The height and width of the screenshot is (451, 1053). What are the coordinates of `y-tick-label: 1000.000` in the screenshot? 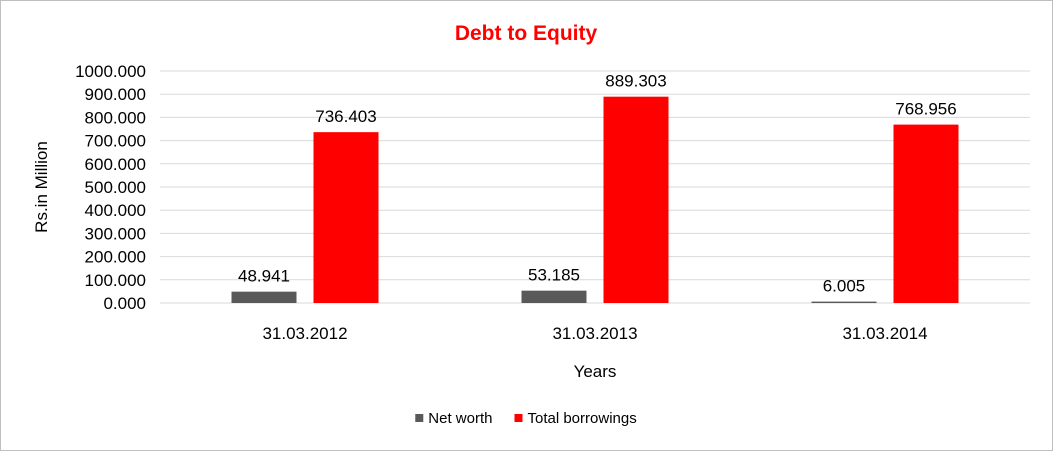 It's located at (110, 71).